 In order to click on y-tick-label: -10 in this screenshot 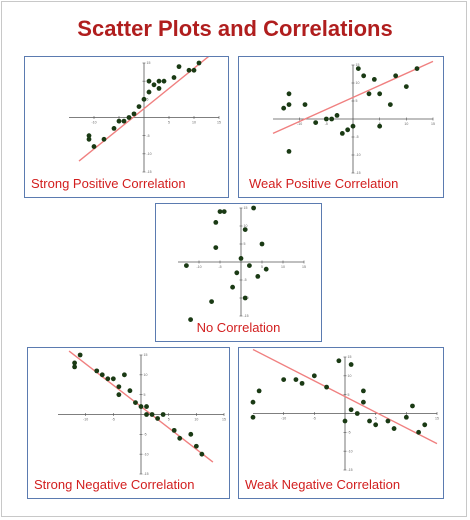, I will do `click(146, 454)`.